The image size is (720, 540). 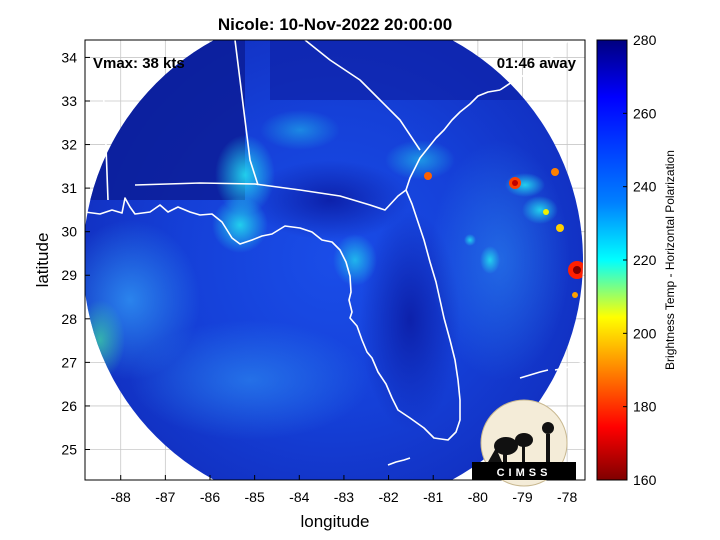 I want to click on y-tick-label: 33, so click(x=69, y=101).